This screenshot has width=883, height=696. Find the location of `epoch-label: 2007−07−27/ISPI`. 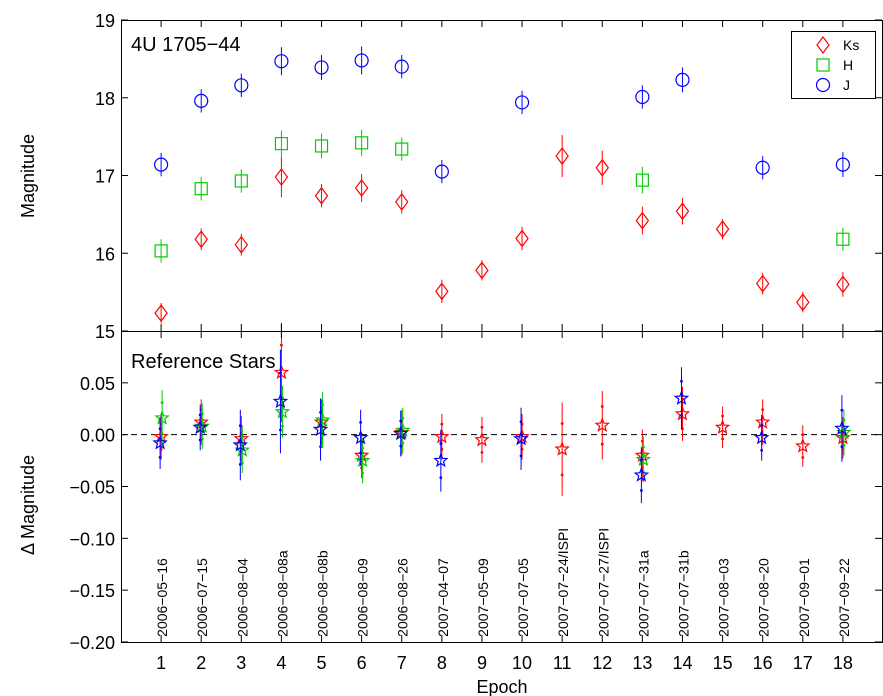

epoch-label: 2007−07−27/ISPI is located at coordinates (603, 582).